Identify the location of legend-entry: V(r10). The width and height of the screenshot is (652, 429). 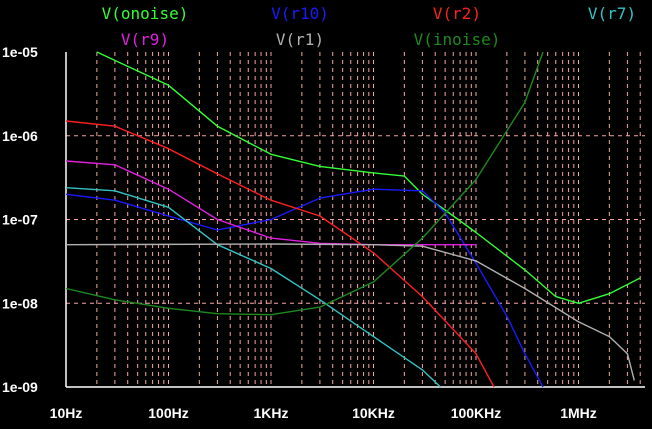
(300, 13).